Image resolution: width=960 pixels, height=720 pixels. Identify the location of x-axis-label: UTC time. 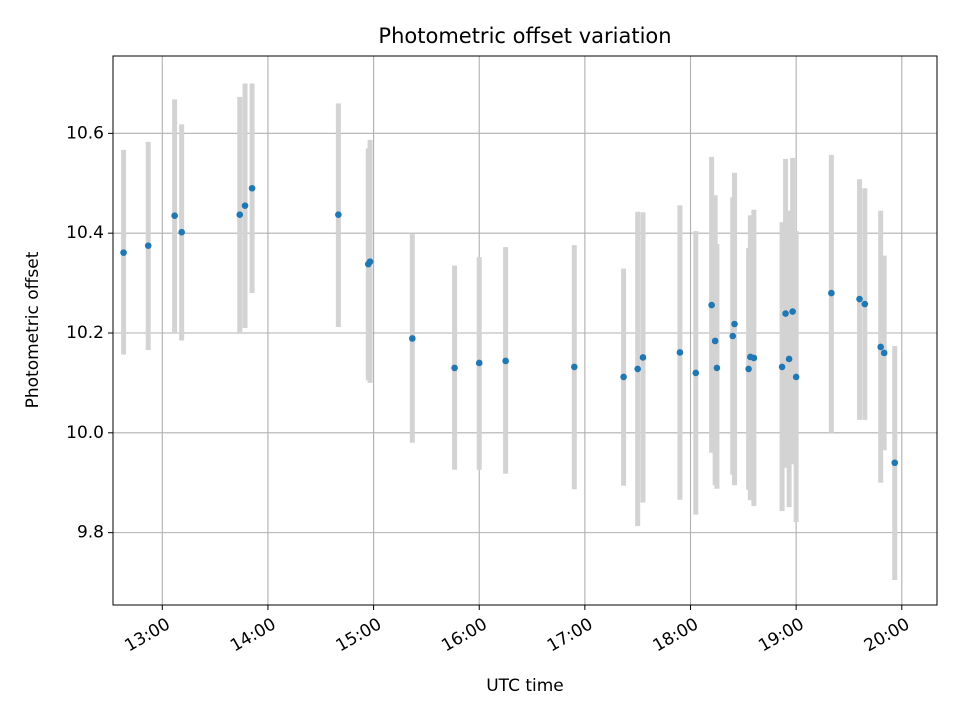
(525, 686).